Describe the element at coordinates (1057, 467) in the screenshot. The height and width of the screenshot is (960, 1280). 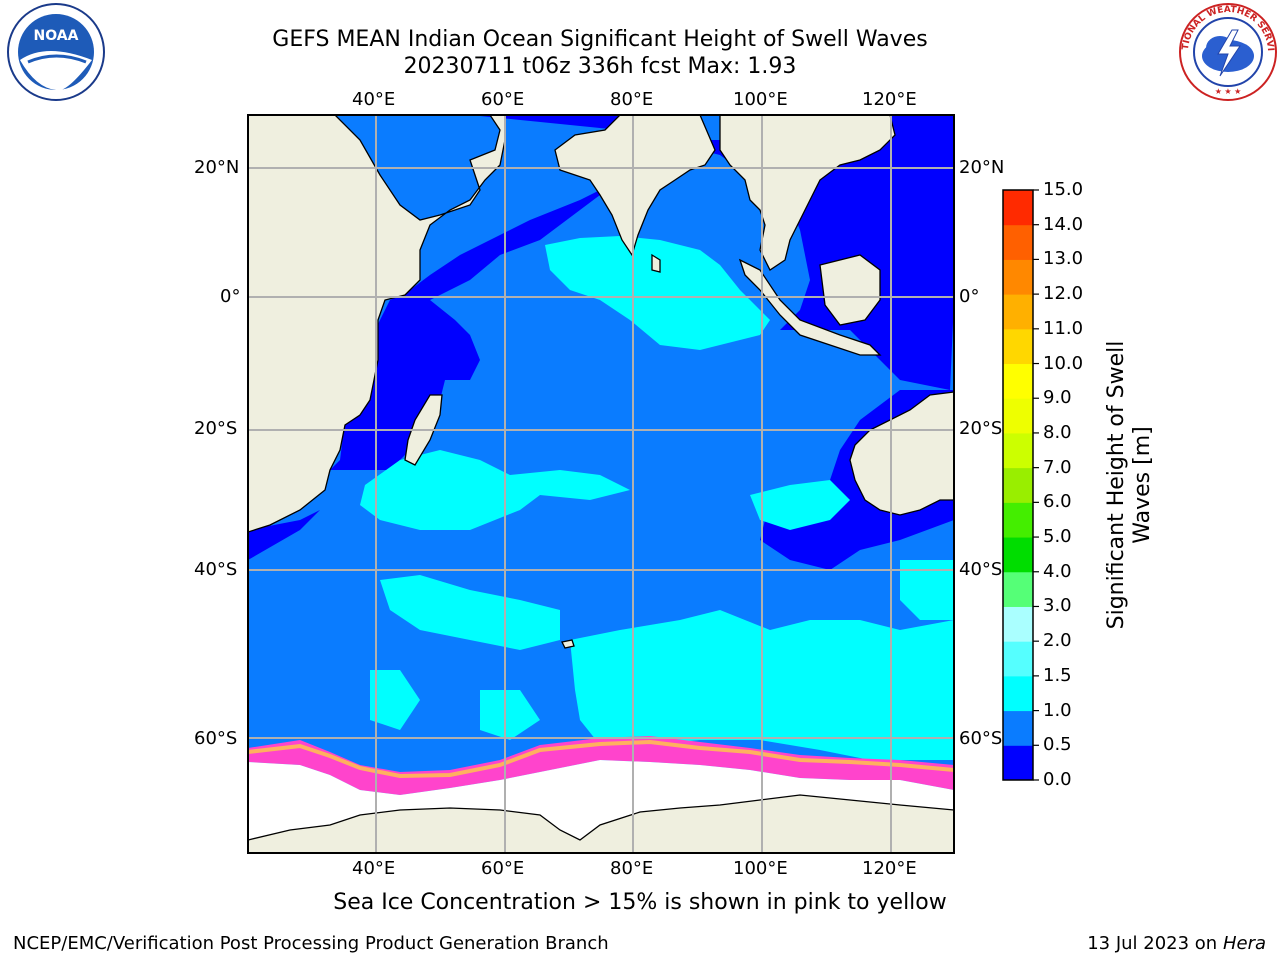
I see `colorbar-tick-label: 7.0` at that location.